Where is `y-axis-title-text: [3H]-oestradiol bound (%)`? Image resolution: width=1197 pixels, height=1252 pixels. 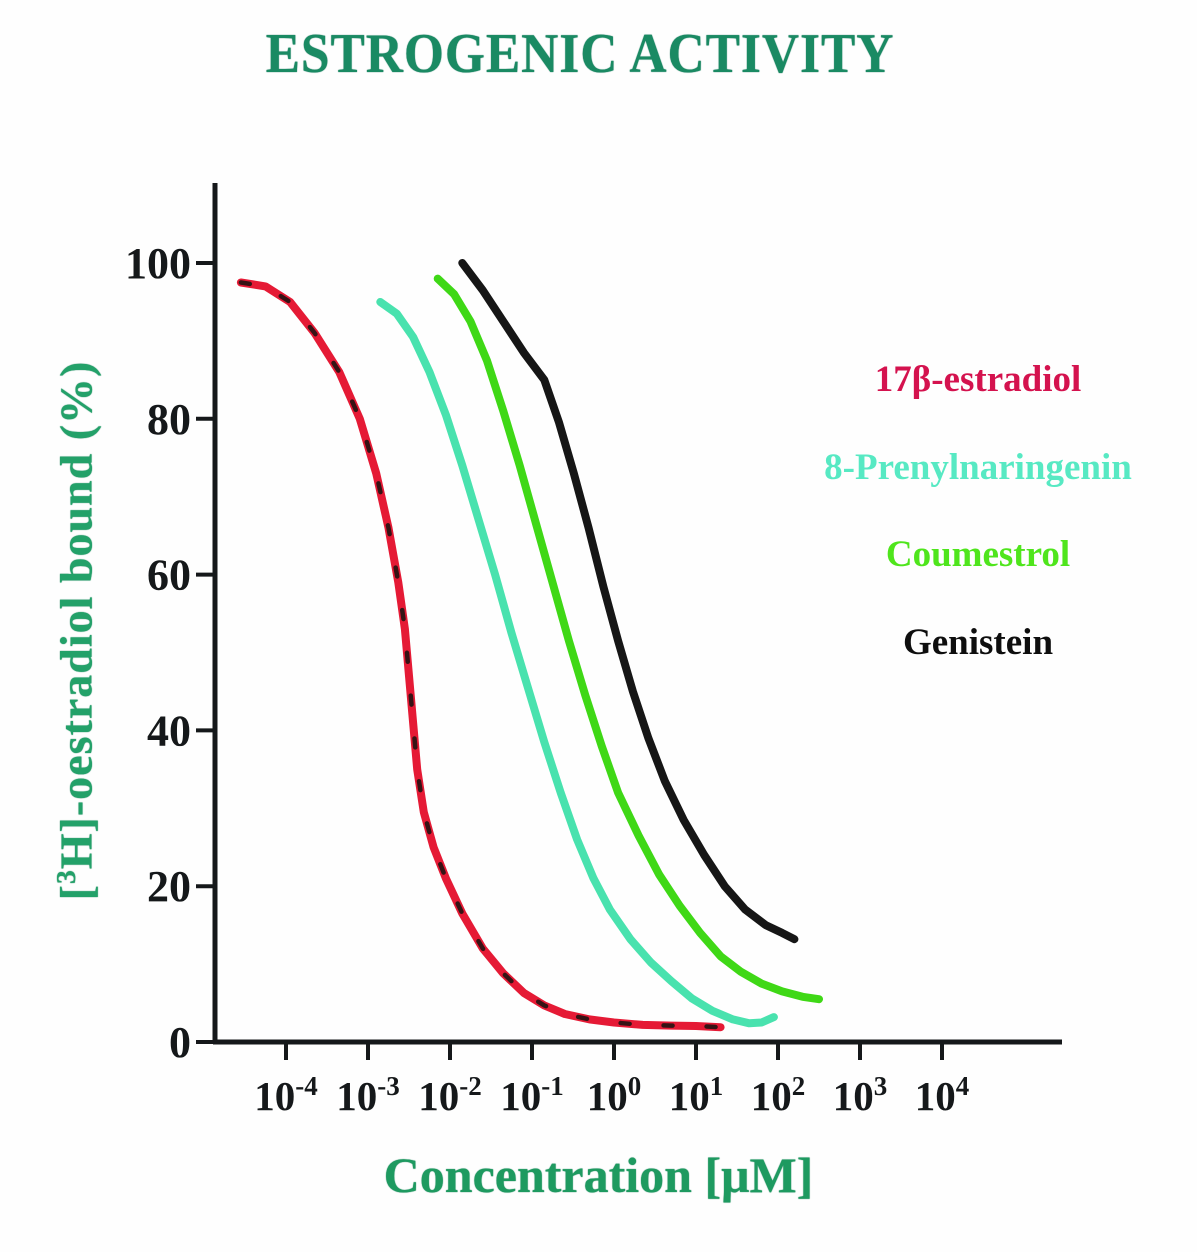
y-axis-title-text: [3H]-oestradiol bound (%) is located at coordinates (76, 630).